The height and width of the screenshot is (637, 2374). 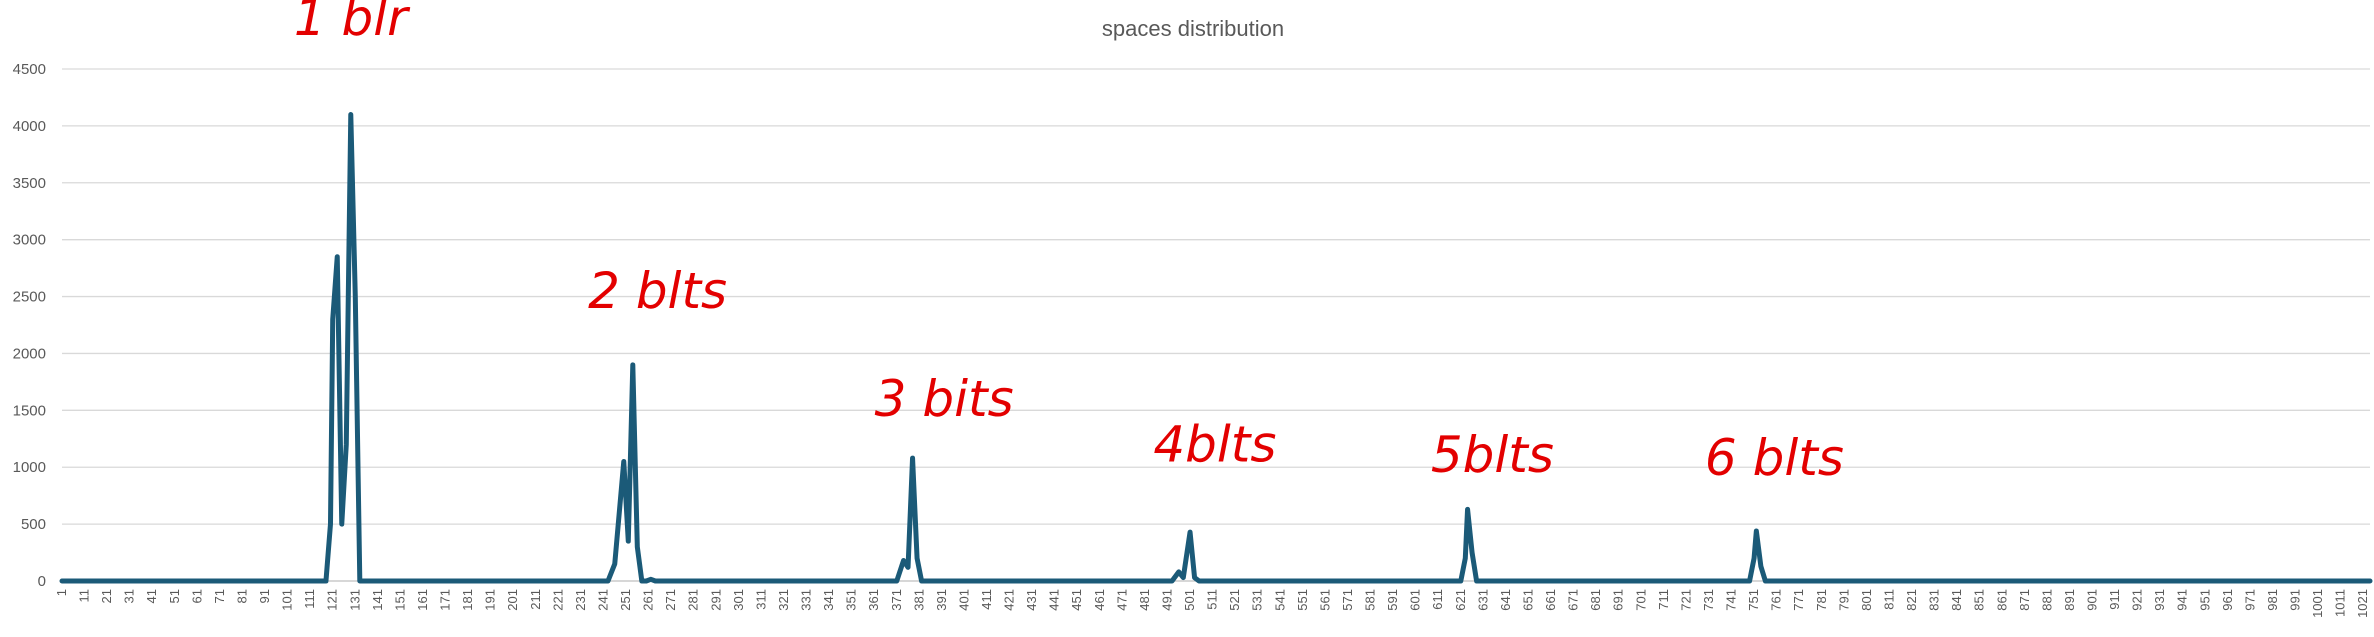 I want to click on x-tick-label: 511, so click(x=1212, y=599).